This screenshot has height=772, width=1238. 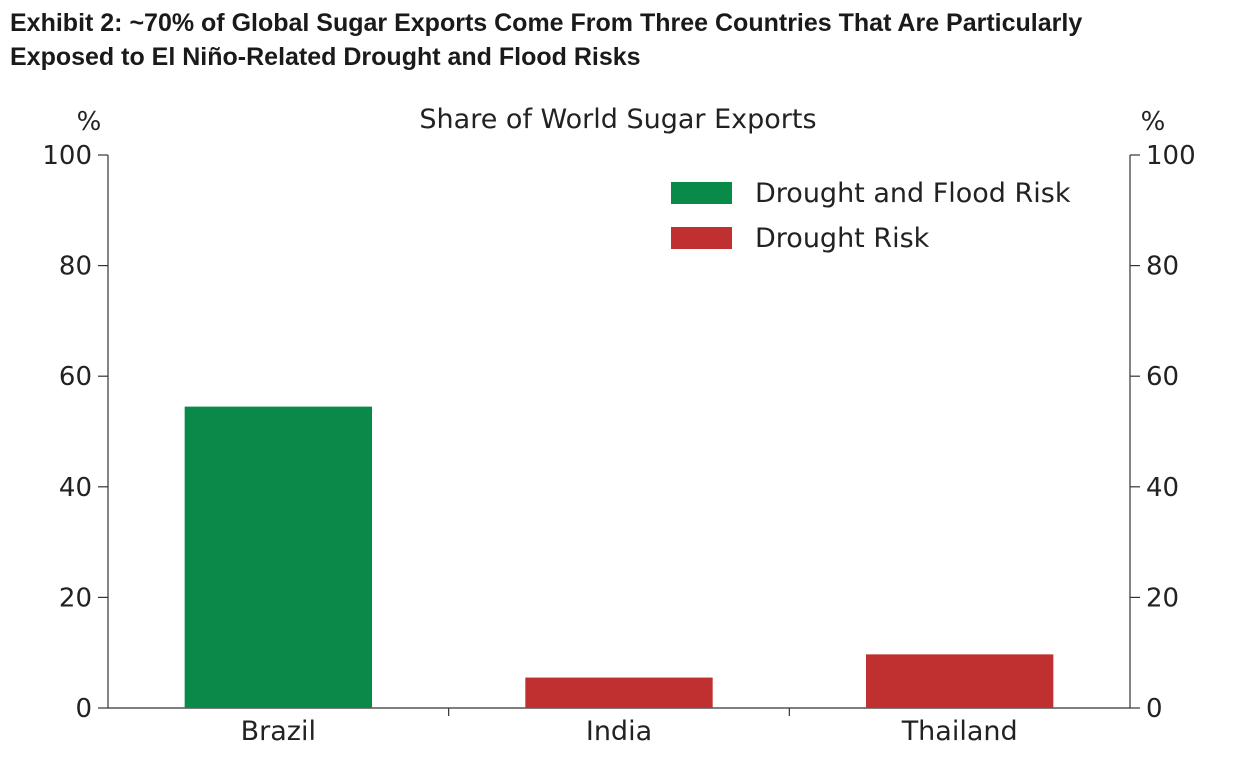 What do you see at coordinates (619, 692) in the screenshot?
I see `bar-india` at bounding box center [619, 692].